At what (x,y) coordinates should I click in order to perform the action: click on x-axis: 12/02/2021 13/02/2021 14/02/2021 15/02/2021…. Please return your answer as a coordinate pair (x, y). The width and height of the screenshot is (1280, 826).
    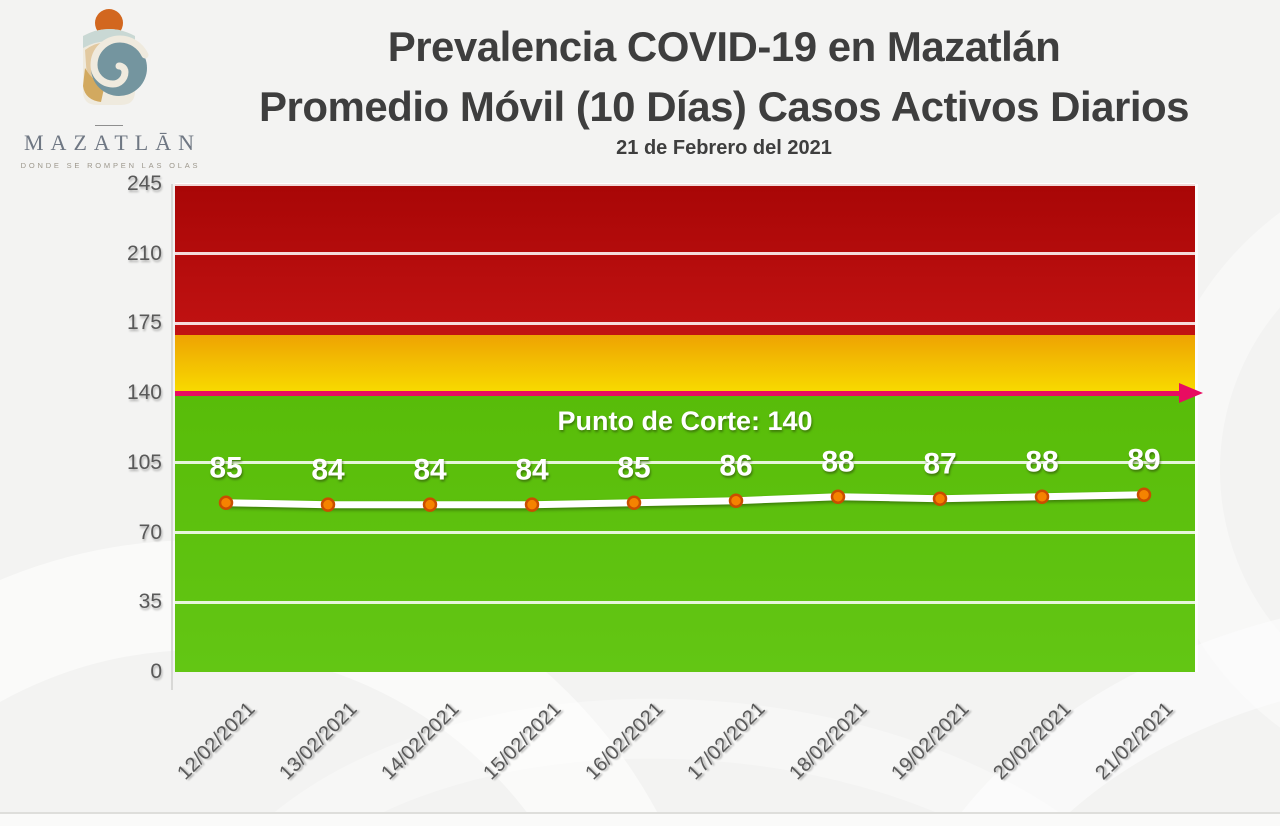
    Looking at the image, I should click on (684, 755).